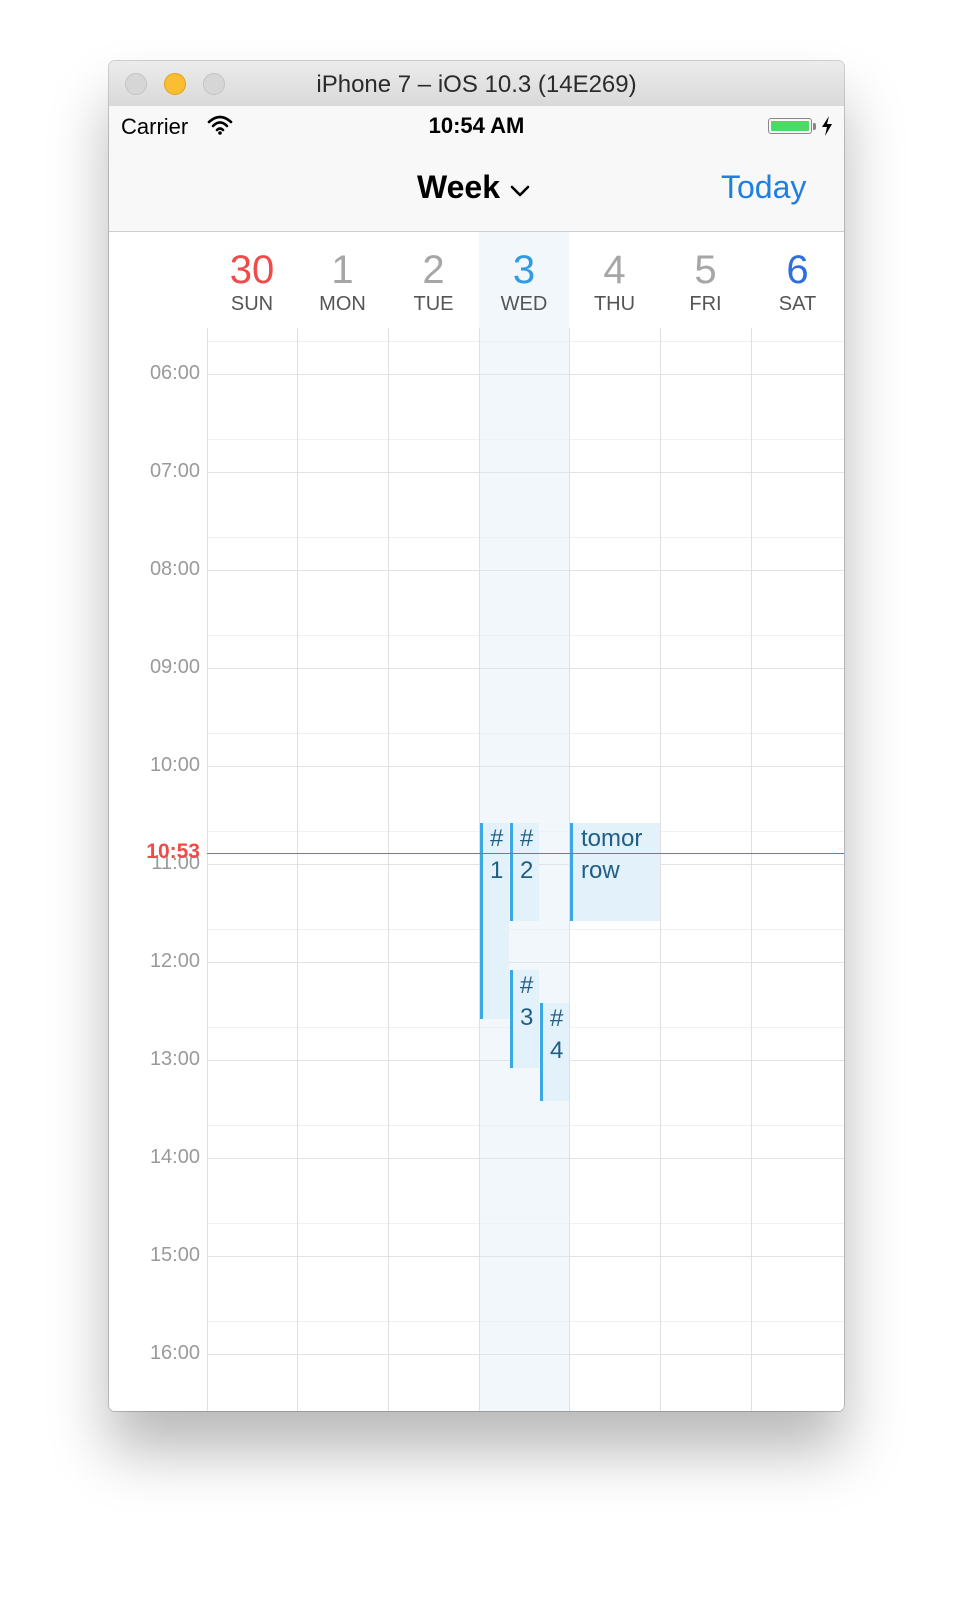  What do you see at coordinates (797, 270) in the screenshot?
I see `day-number: 6` at bounding box center [797, 270].